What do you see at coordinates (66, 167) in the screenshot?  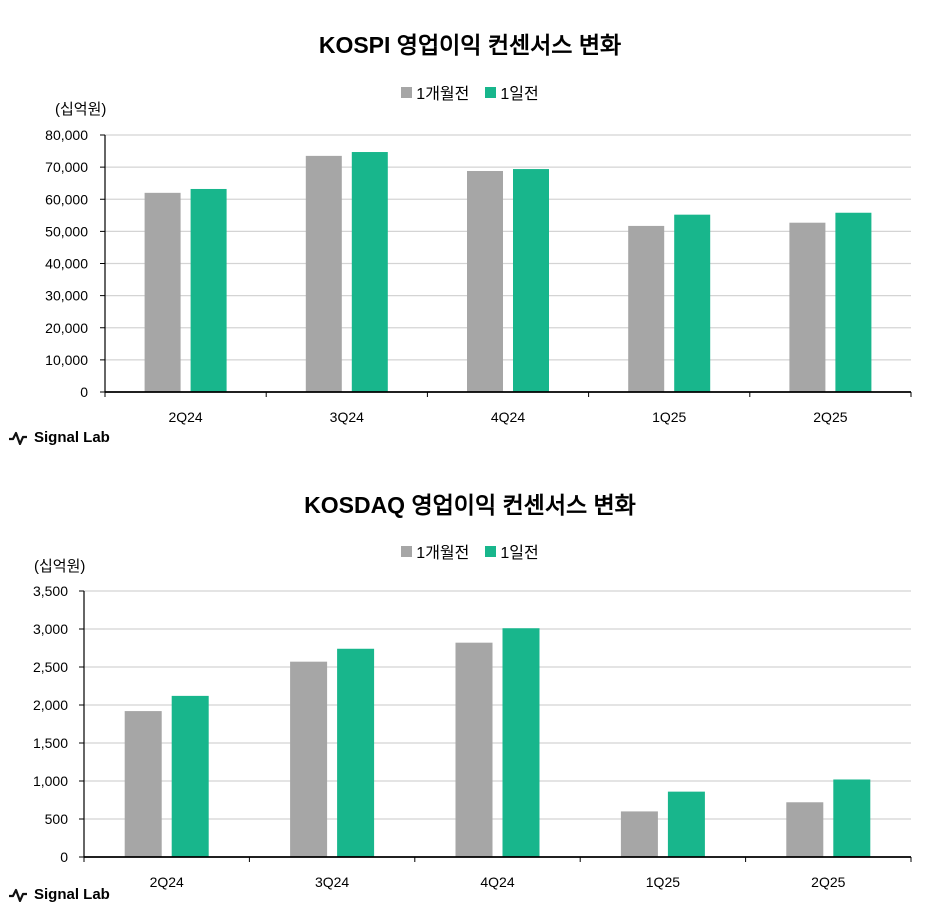 I see `y-tick-label: 70,000` at bounding box center [66, 167].